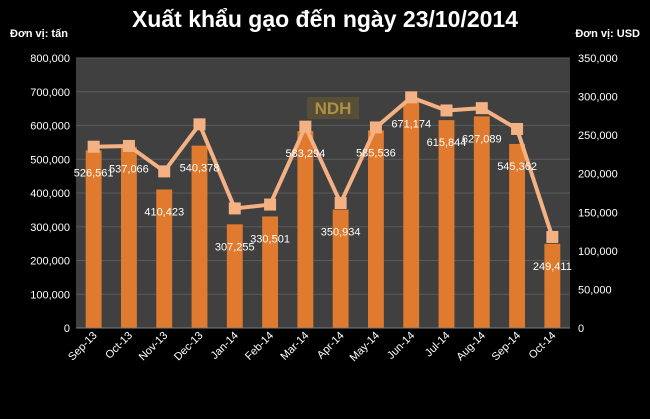  Describe the element at coordinates (200, 169) in the screenshot. I see `bar-data-label: 540,378` at that location.